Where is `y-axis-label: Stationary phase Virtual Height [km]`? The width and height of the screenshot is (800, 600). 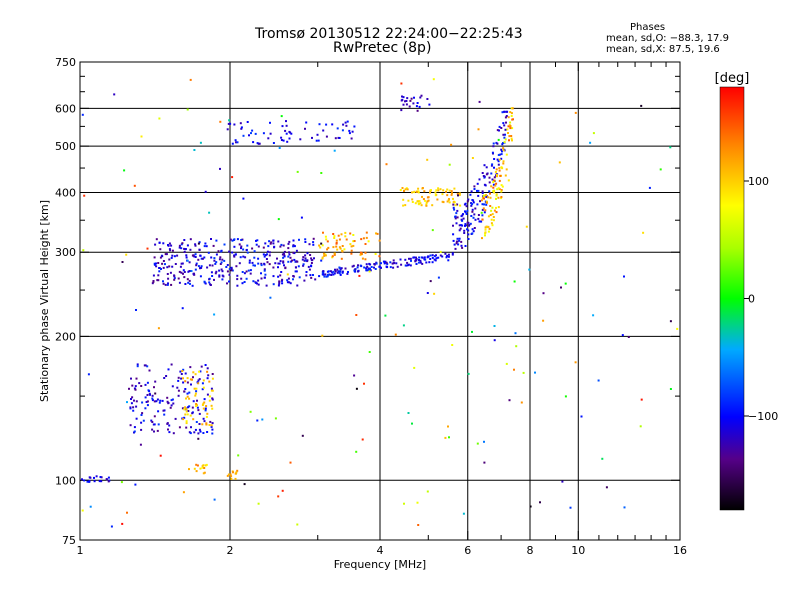 y-axis-label: Stationary phase Virtual Height [km] is located at coordinates (44, 301).